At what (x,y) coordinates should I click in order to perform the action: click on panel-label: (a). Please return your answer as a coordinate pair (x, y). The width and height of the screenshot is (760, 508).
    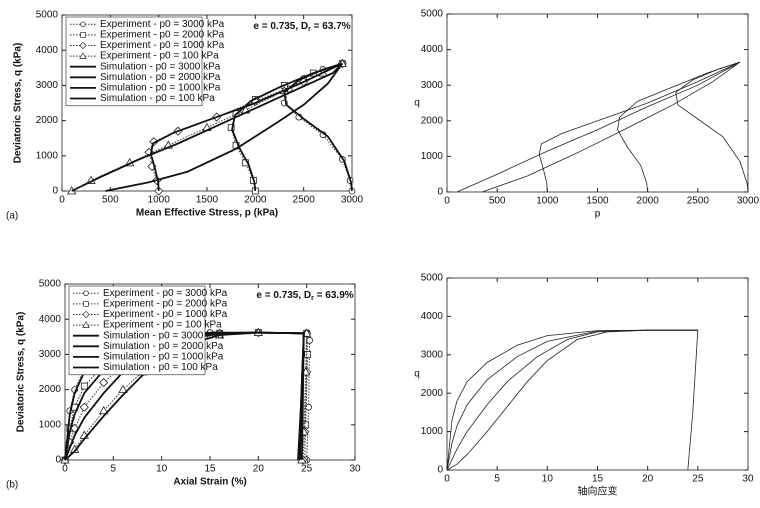
    Looking at the image, I should click on (12, 216).